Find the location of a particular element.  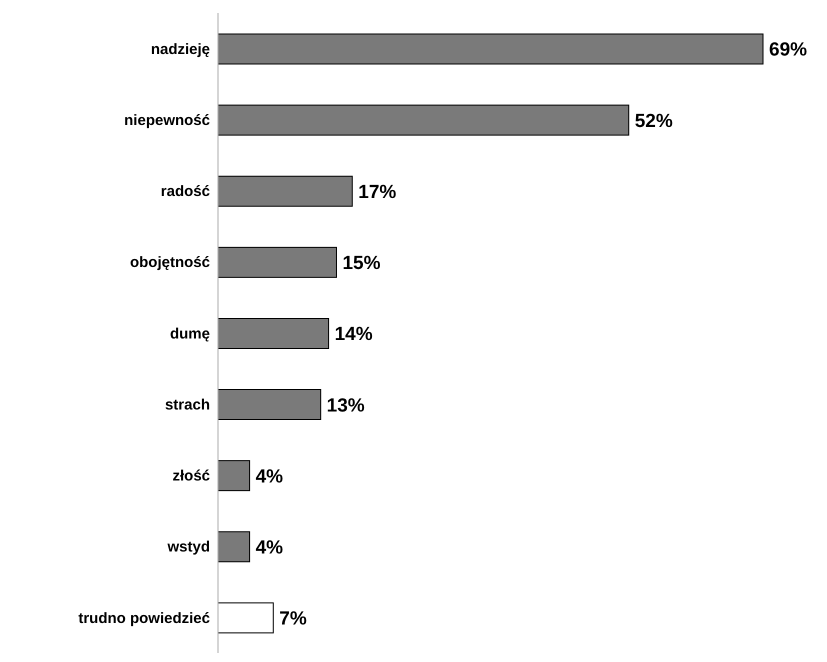

y-tick-label: złość is located at coordinates (191, 476).